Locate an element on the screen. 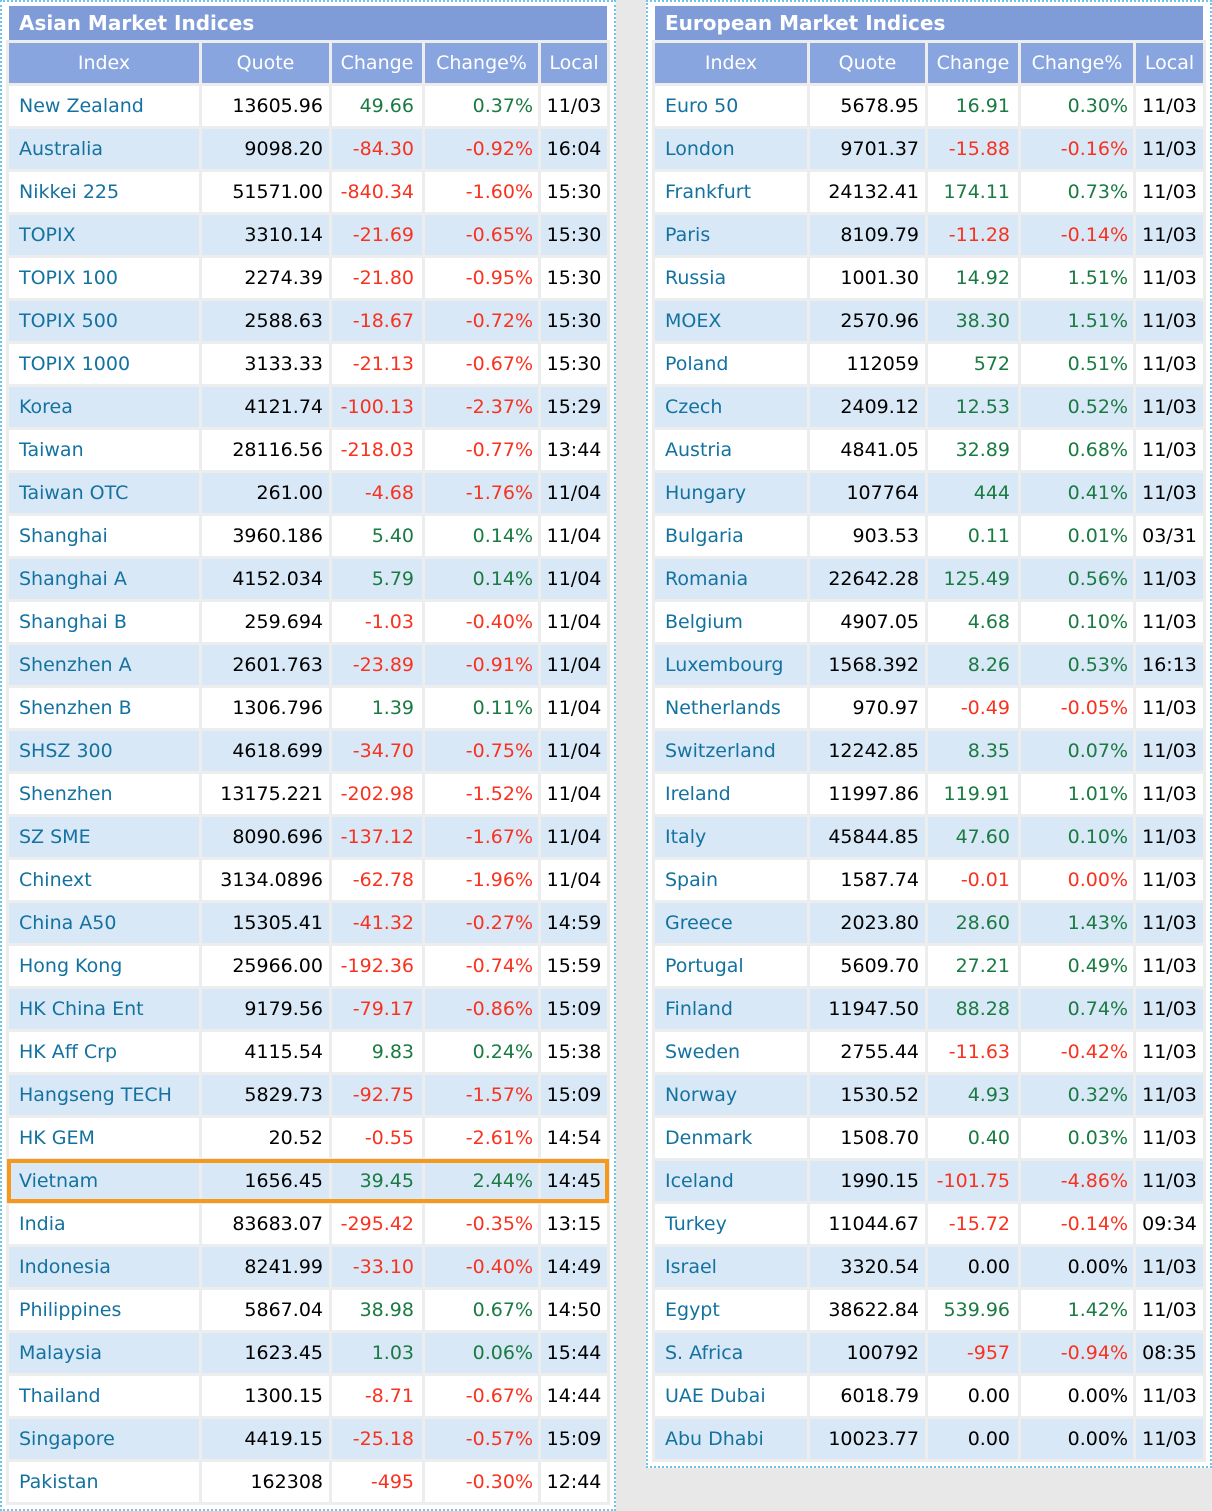 The height and width of the screenshot is (1511, 1212). index-name-cell: Ireland is located at coordinates (731, 794).